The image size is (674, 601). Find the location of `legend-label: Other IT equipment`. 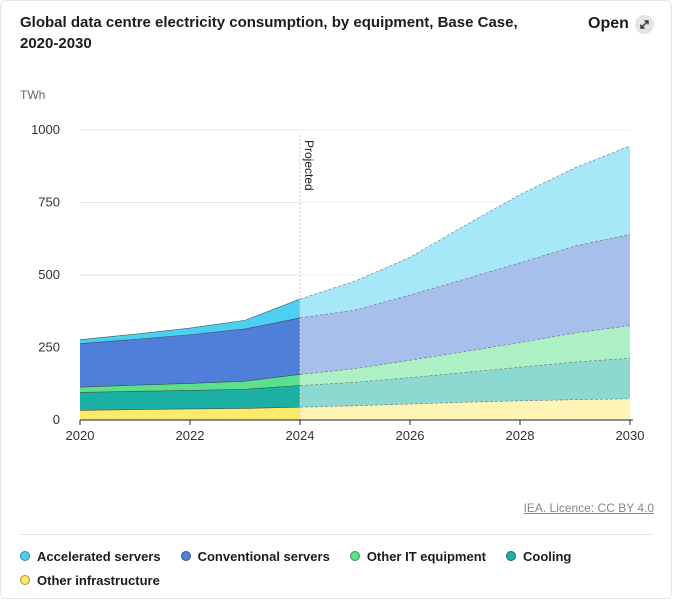

legend-label: Other IT equipment is located at coordinates (426, 556).